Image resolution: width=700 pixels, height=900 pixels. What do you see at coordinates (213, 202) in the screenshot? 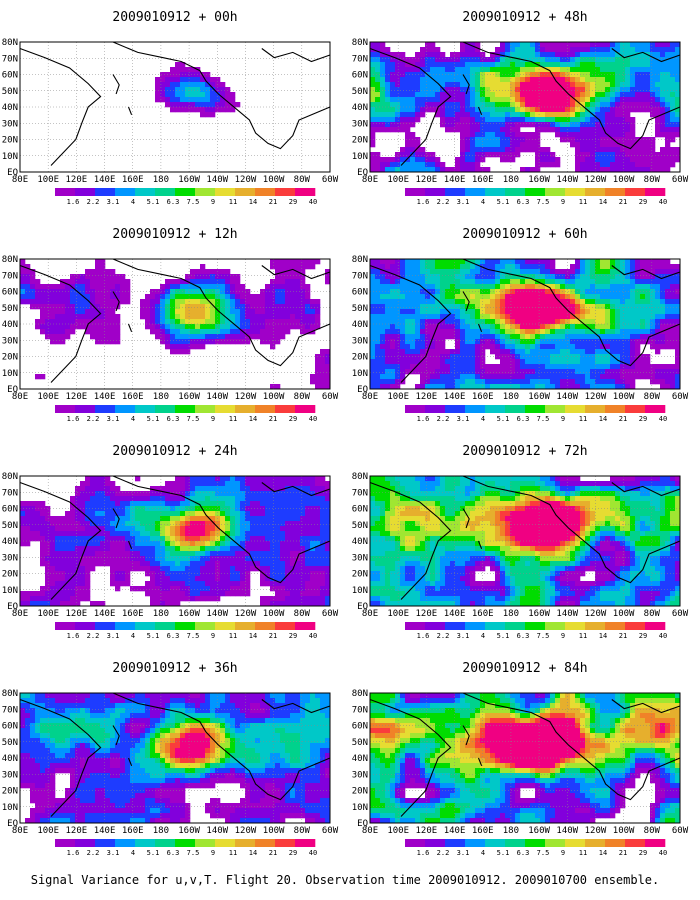
I see `colorbar-tick-label: 9` at bounding box center [213, 202].